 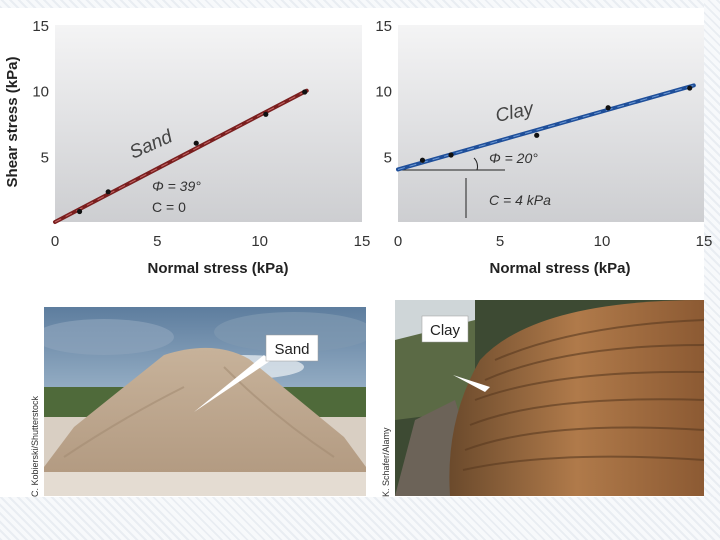 I want to click on sand-x-axis-label: Normal stress (kPa), so click(x=218, y=268).